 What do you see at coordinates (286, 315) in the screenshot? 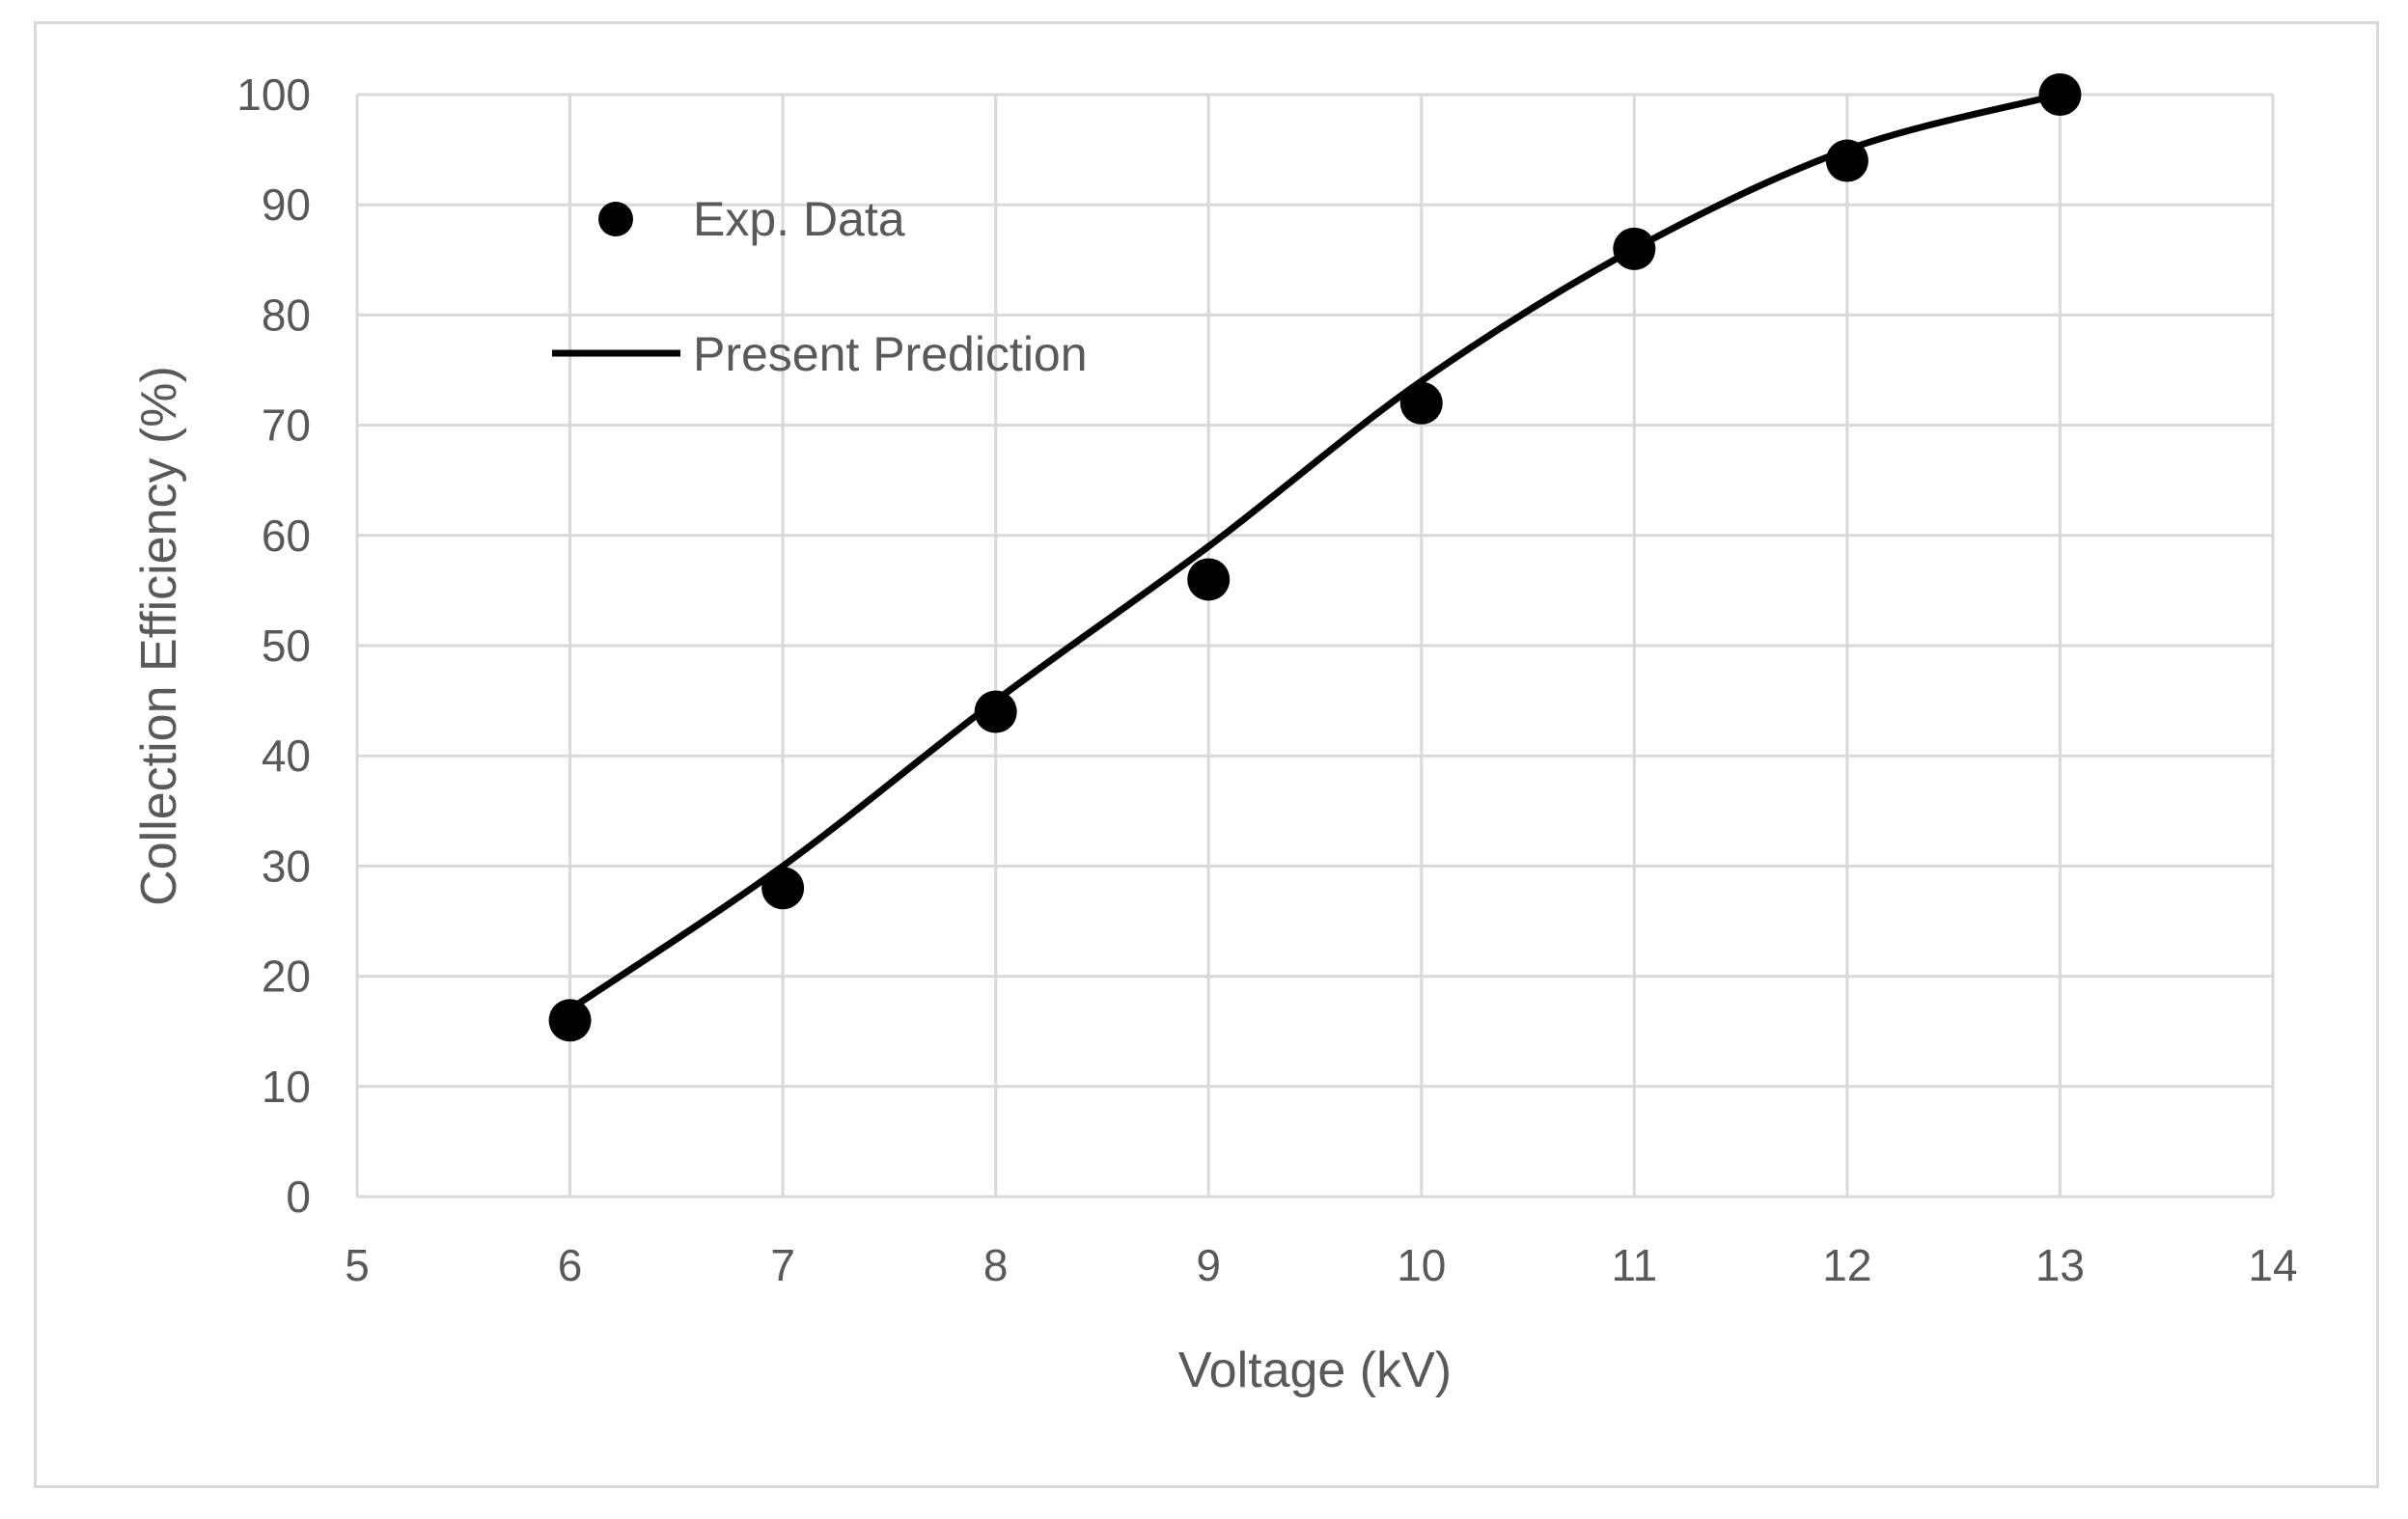
I see `y-tick-label: 80` at bounding box center [286, 315].